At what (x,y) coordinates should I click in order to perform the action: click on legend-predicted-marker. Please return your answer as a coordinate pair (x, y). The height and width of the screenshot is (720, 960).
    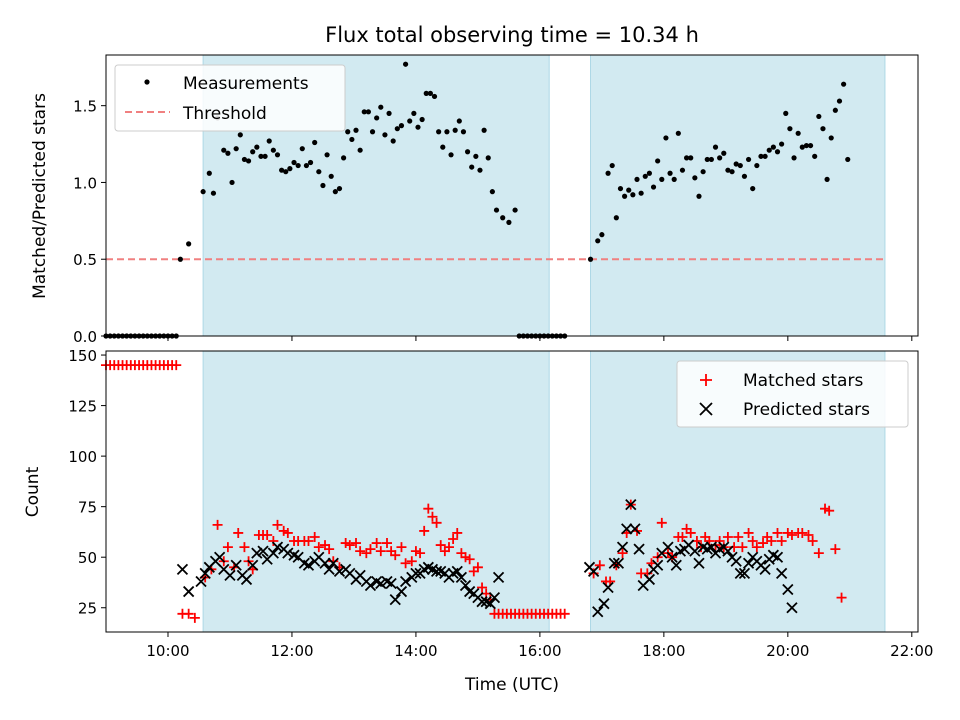
    Looking at the image, I should click on (706, 409).